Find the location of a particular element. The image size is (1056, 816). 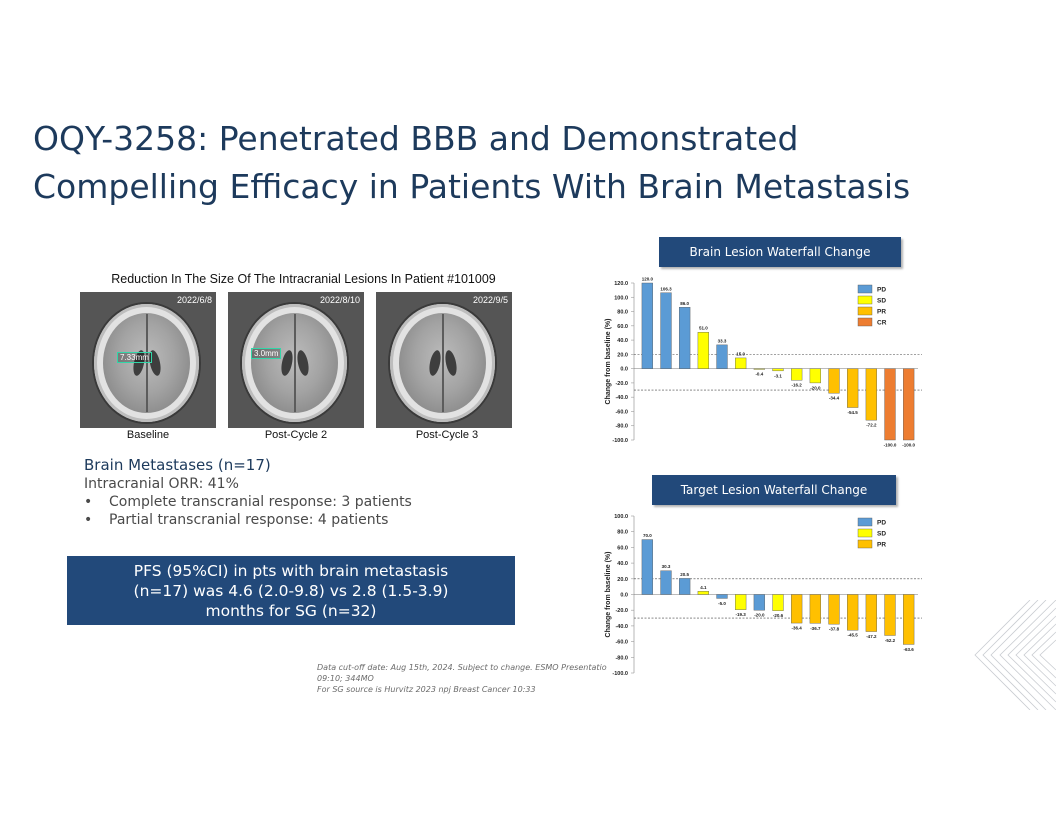

mri-scan-post-cycle-2: 2022/8/10 3.0mm is located at coordinates (296, 360).